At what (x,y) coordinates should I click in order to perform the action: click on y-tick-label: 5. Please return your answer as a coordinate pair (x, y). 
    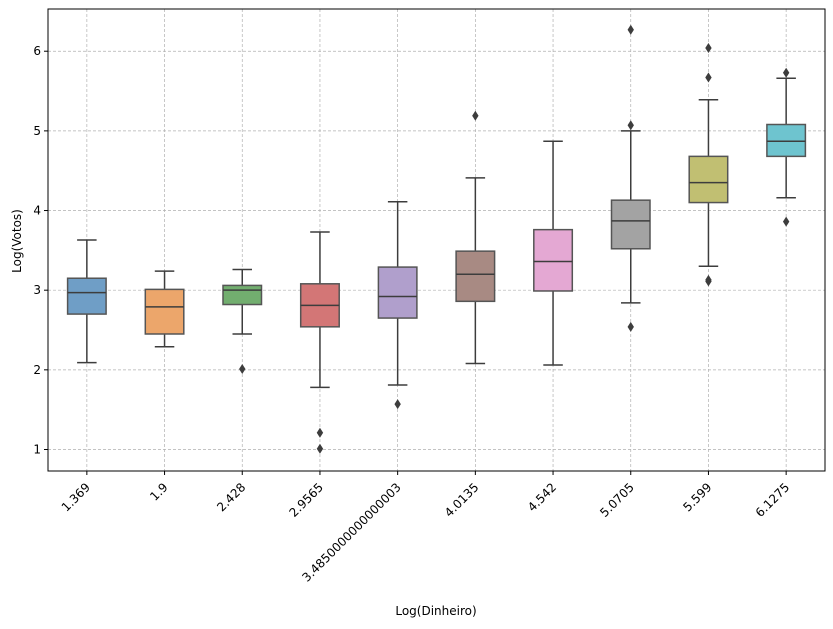
    Looking at the image, I should click on (37, 131).